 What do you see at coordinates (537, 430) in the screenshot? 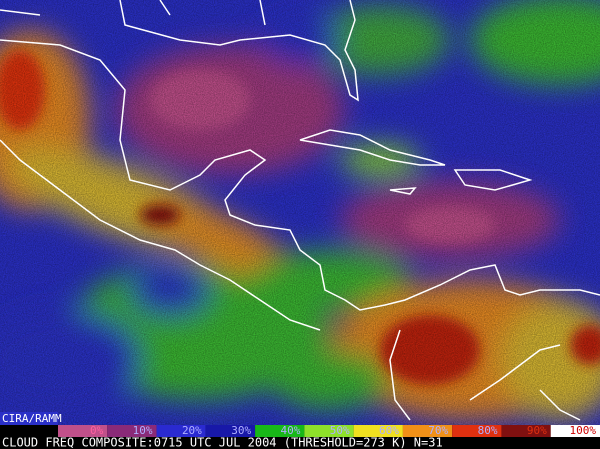
I see `colorbar-label: 90%` at bounding box center [537, 430].